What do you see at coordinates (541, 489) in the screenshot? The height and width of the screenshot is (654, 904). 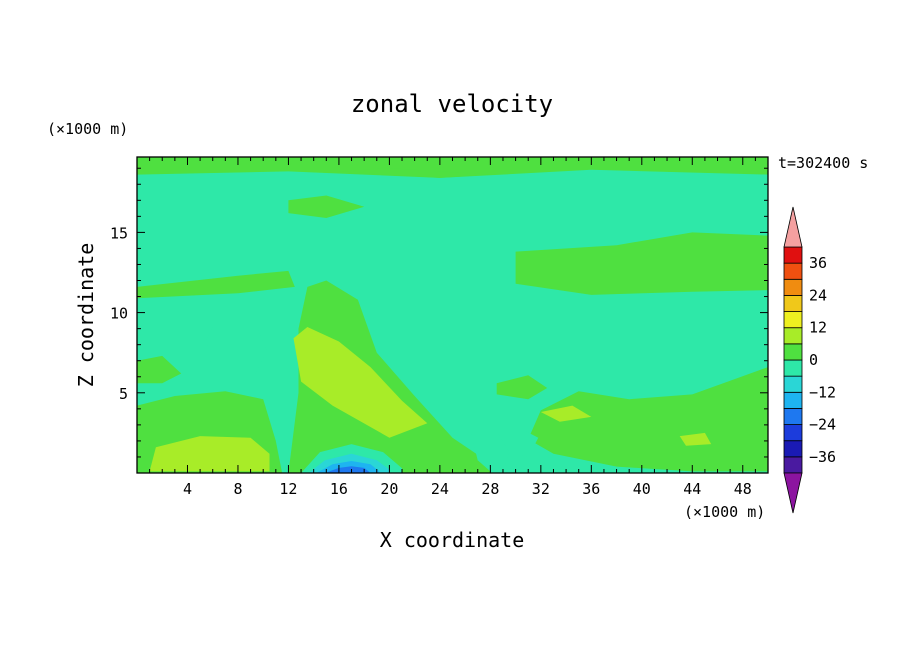 I see `x-tick-label: 32` at bounding box center [541, 489].